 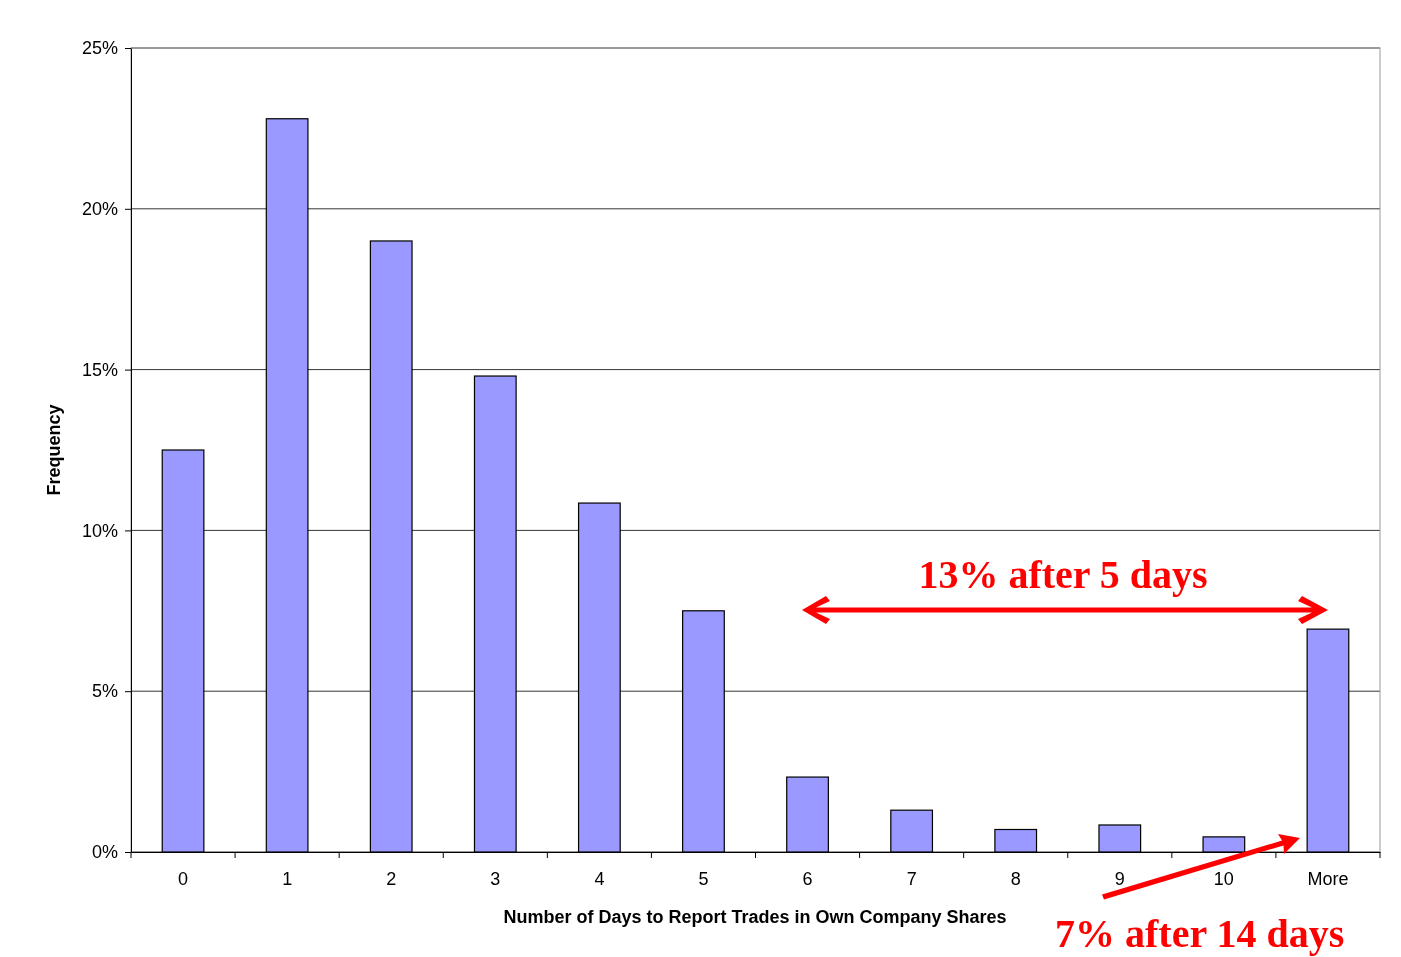 I want to click on y-tick-label: 20%, so click(x=99, y=209).